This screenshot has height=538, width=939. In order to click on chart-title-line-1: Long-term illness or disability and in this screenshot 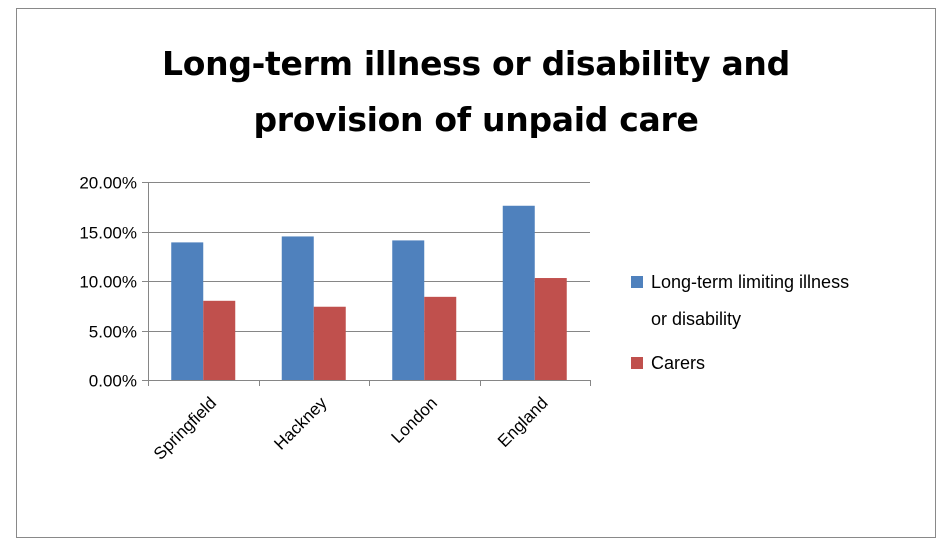, I will do `click(476, 63)`.